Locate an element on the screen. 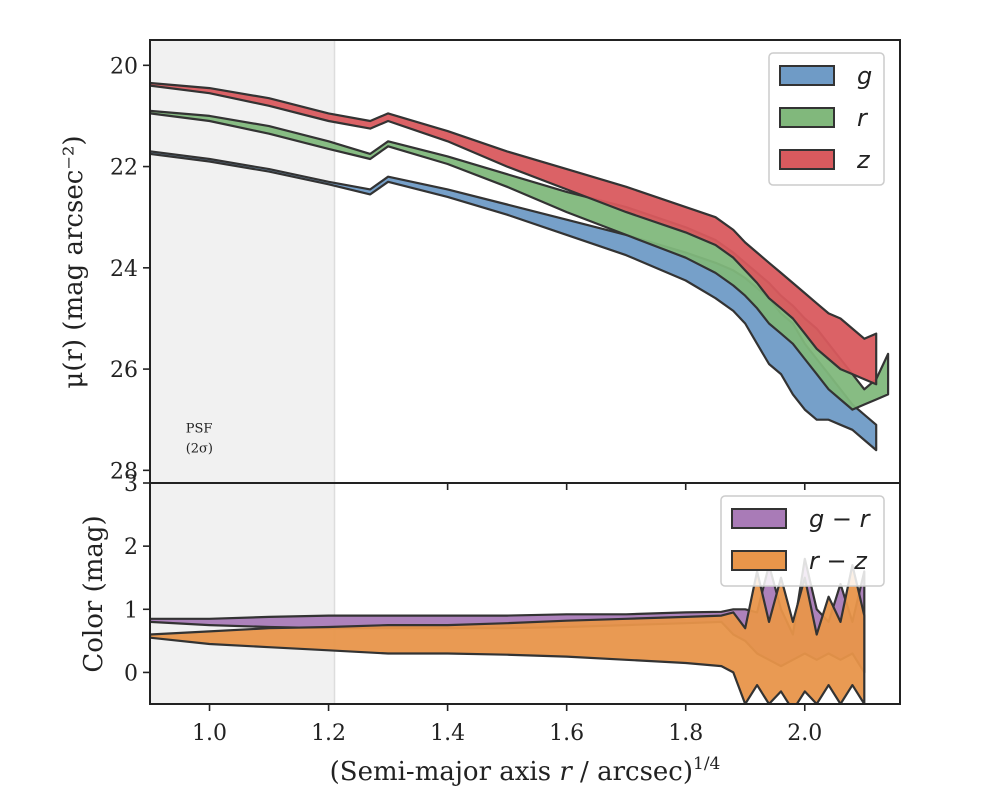 The width and height of the screenshot is (1000, 800). y-tick-label: 24 is located at coordinates (124, 269).